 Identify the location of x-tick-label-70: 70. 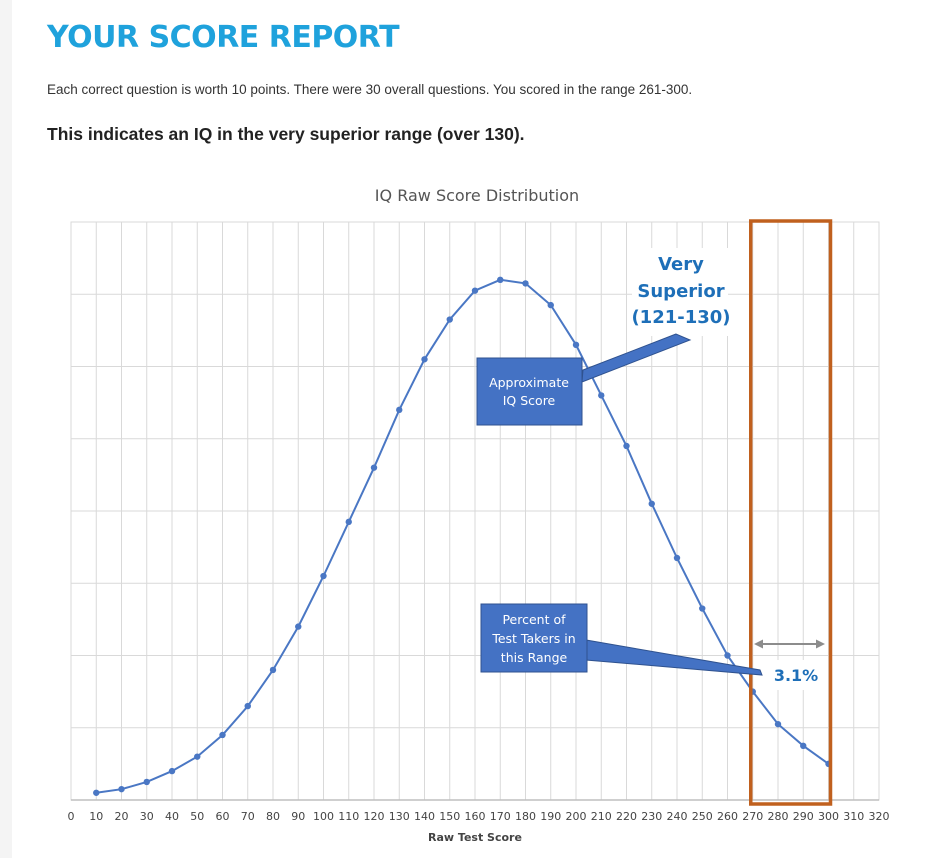
(248, 816).